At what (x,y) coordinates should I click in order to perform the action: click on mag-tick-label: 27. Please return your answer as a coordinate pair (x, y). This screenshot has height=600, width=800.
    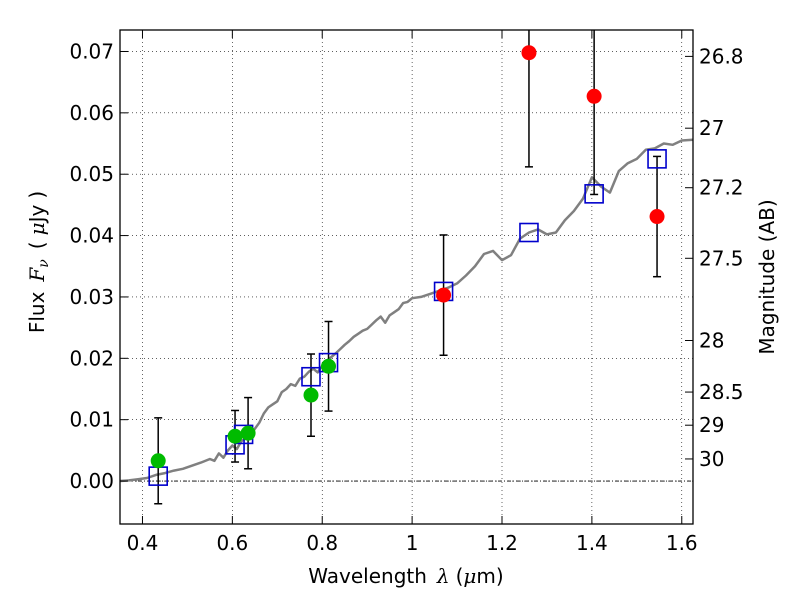
    Looking at the image, I should click on (711, 128).